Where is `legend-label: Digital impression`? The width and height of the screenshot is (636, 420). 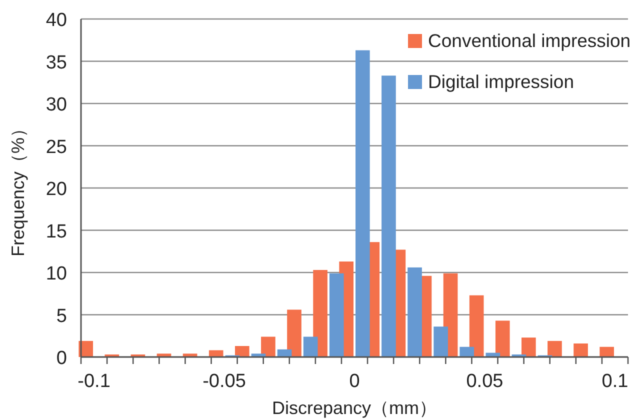
legend-label: Digital impression is located at coordinates (501, 81).